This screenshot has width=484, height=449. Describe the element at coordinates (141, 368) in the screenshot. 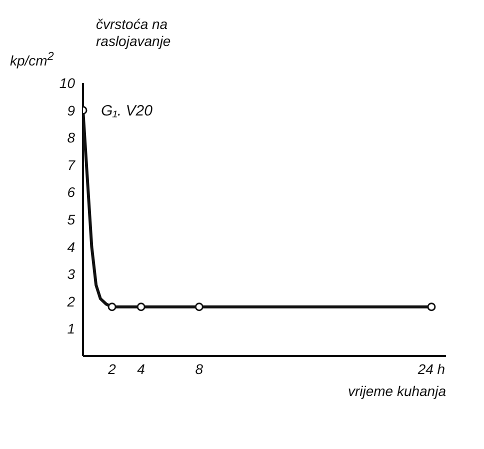

I see `x-tick-label: 4` at that location.